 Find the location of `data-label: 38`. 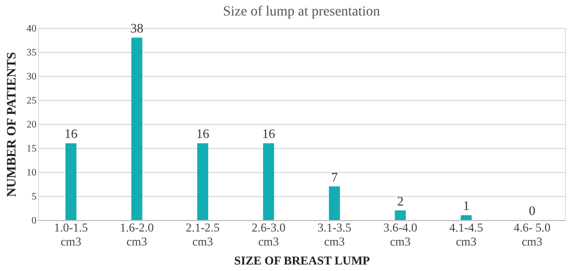

data-label: 38 is located at coordinates (137, 28).